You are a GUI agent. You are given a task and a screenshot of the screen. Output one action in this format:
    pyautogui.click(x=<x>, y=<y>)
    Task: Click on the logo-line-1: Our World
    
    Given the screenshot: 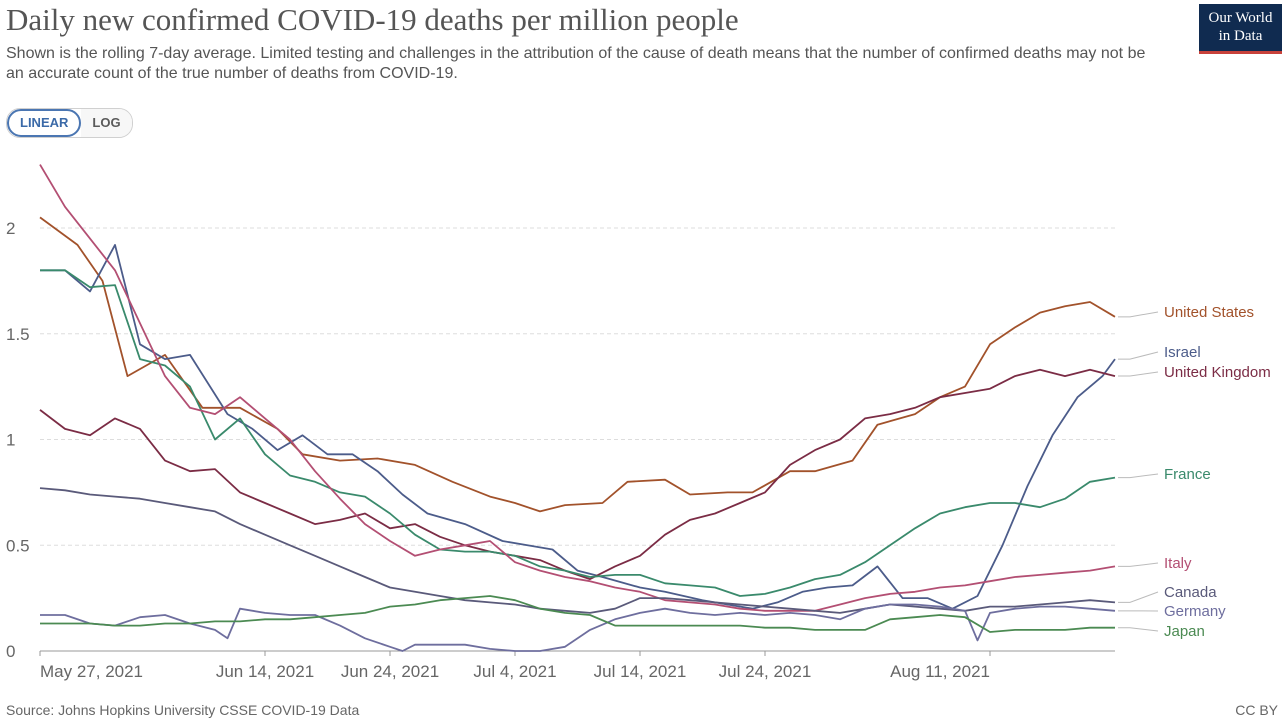 What is the action you would take?
    pyautogui.click(x=1240, y=18)
    